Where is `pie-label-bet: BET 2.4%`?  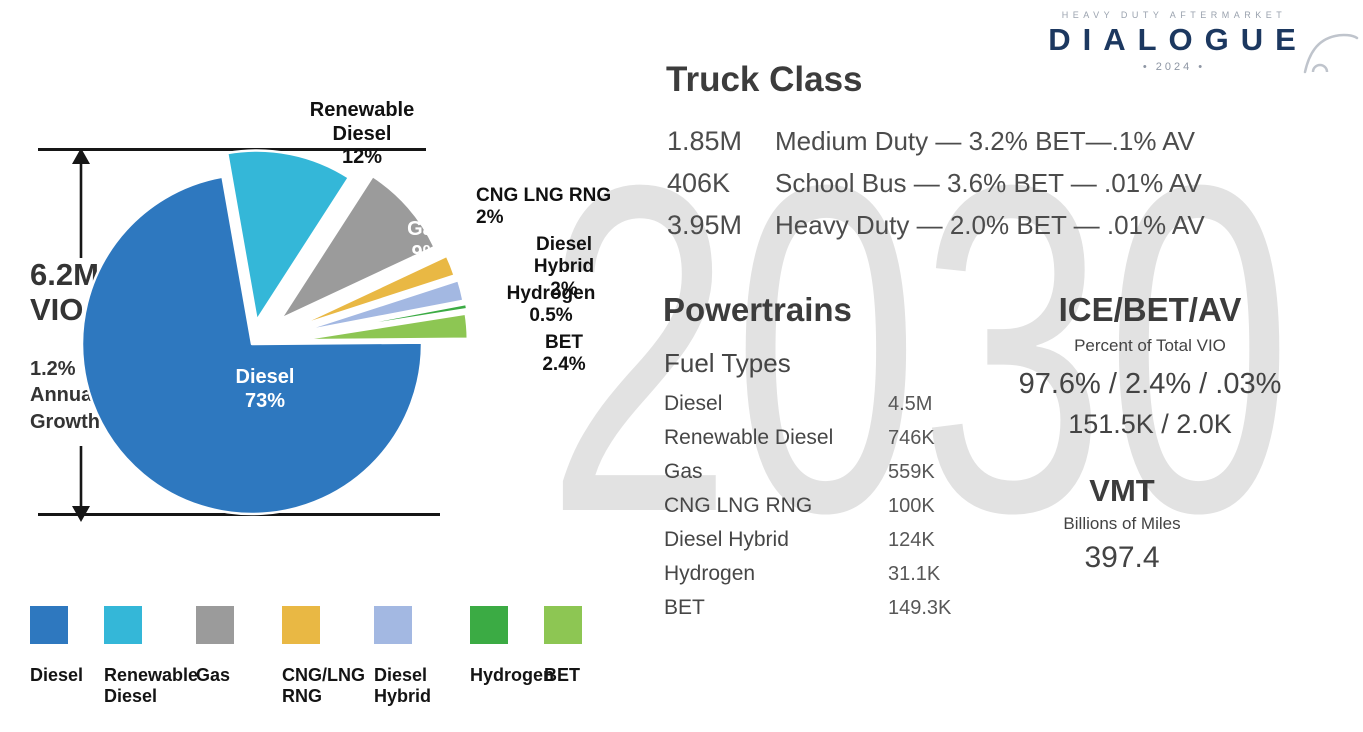 pie-label-bet: BET 2.4% is located at coordinates (564, 354).